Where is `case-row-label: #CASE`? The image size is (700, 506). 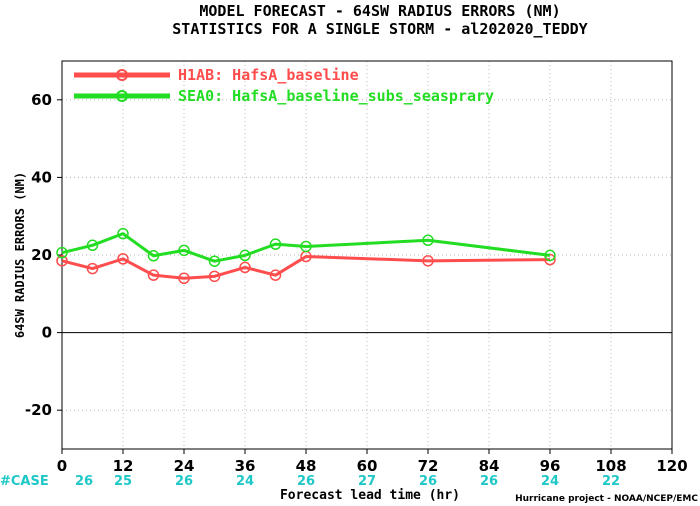
case-row-label: #CASE is located at coordinates (24, 481).